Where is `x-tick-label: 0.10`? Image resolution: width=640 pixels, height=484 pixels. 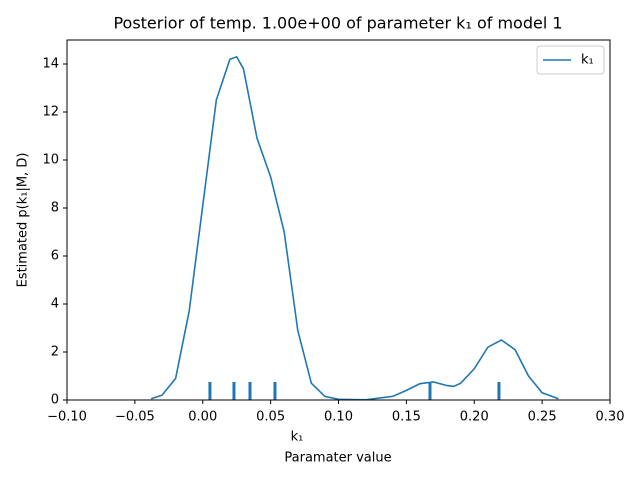 x-tick-label: 0.10 is located at coordinates (338, 417).